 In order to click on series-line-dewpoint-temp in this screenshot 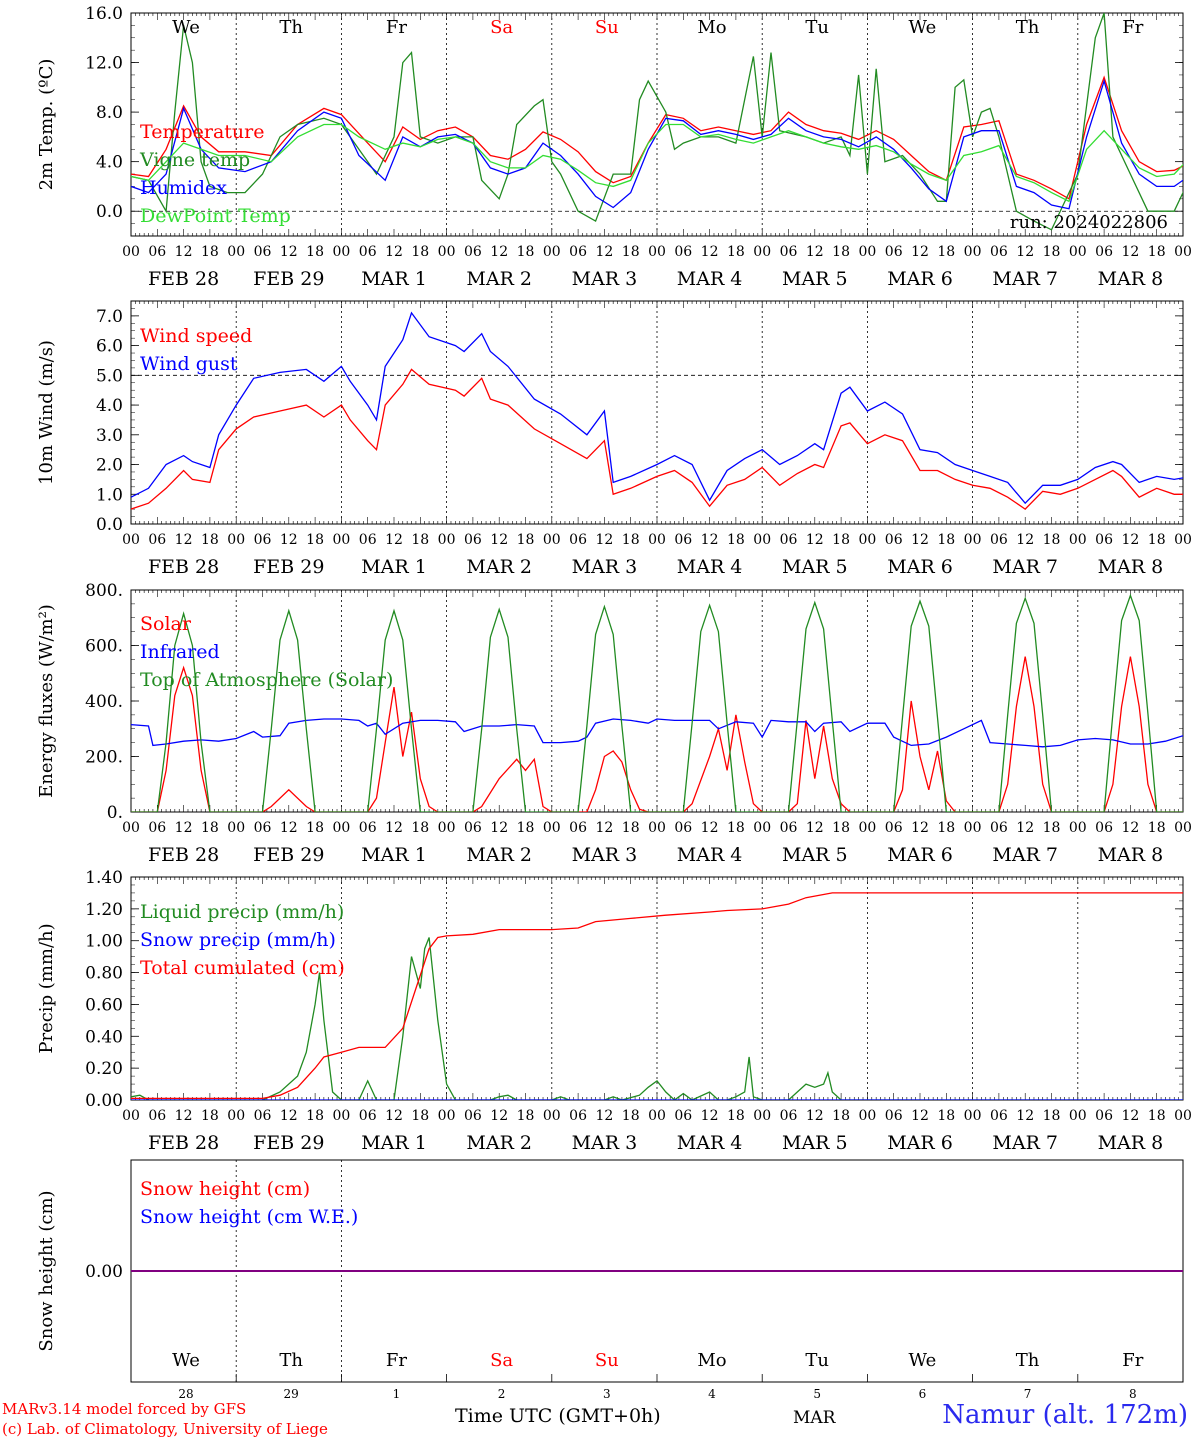, I will do `click(657, 163)`.